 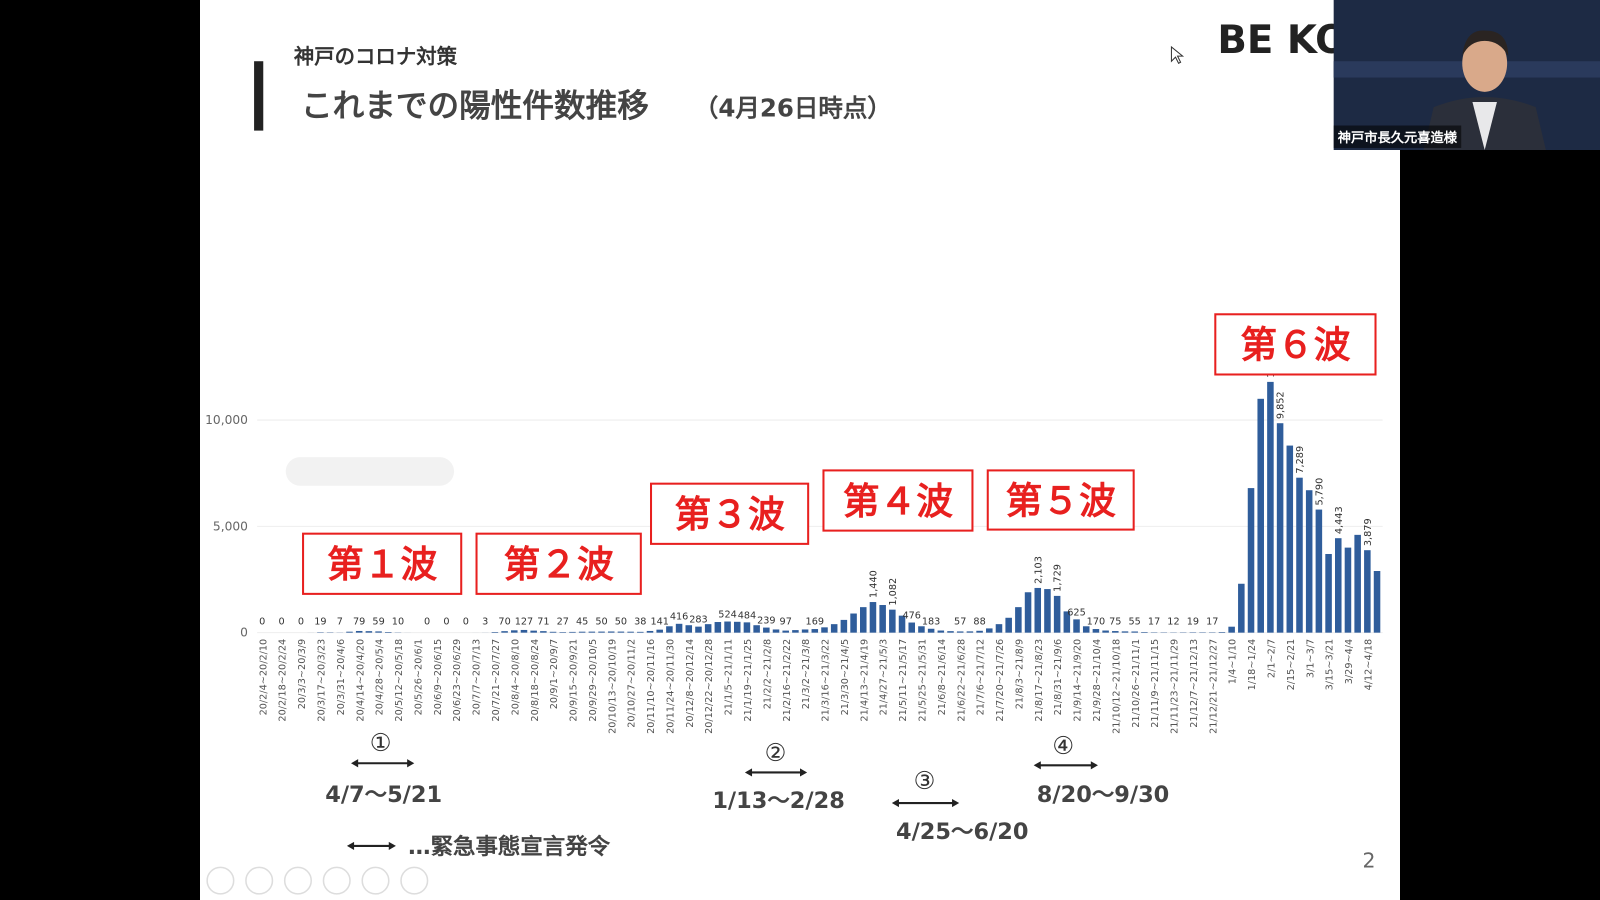 I want to click on value-label: 524, so click(x=727, y=614).